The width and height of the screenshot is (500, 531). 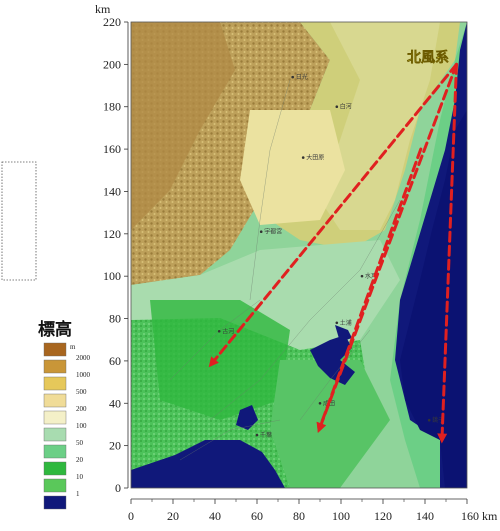 What do you see at coordinates (115, 446) in the screenshot?
I see `y-tick-label: 20` at bounding box center [115, 446].